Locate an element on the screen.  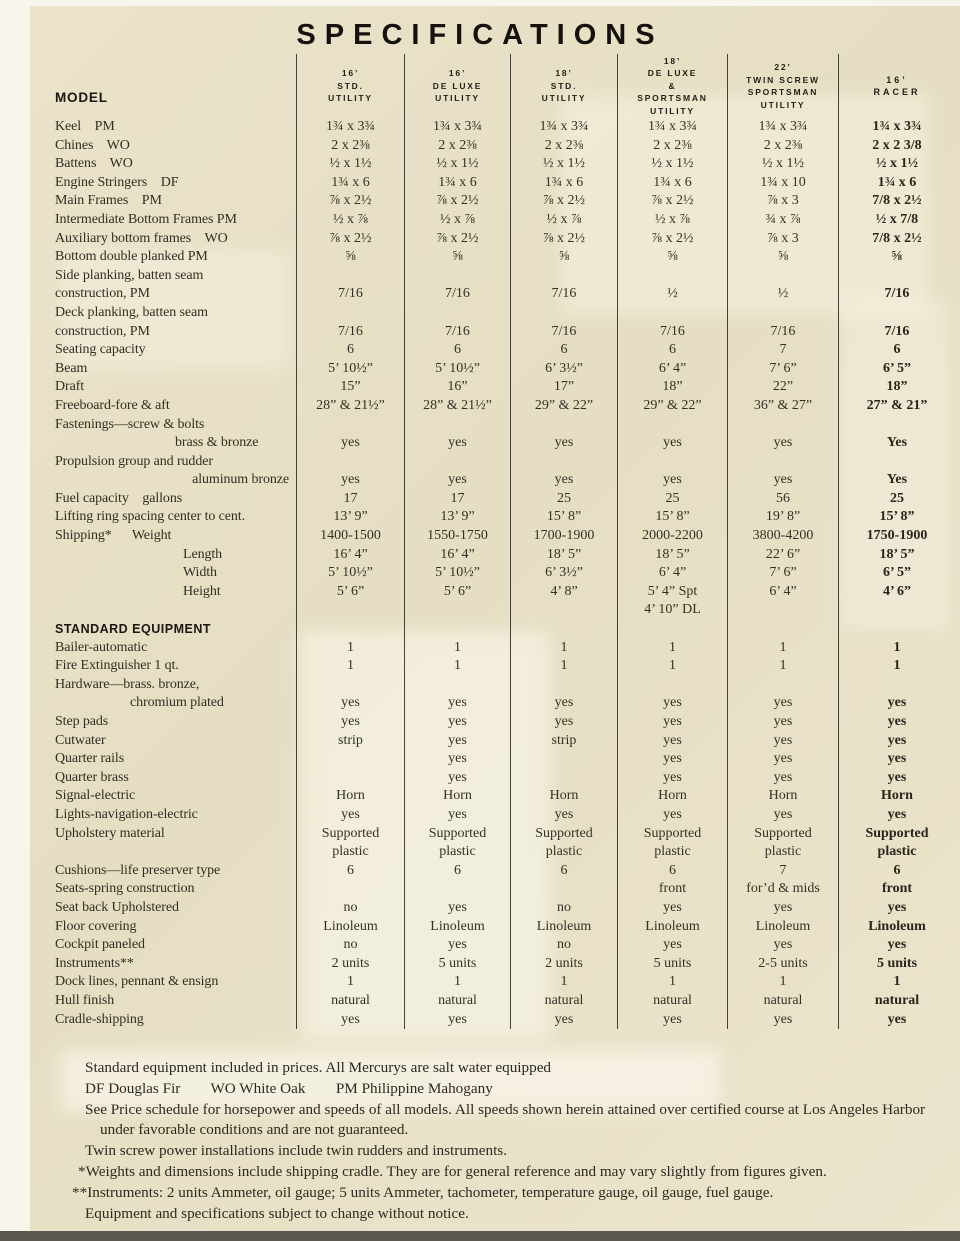
spec-cell: 7’ 6” is located at coordinates (782, 573).